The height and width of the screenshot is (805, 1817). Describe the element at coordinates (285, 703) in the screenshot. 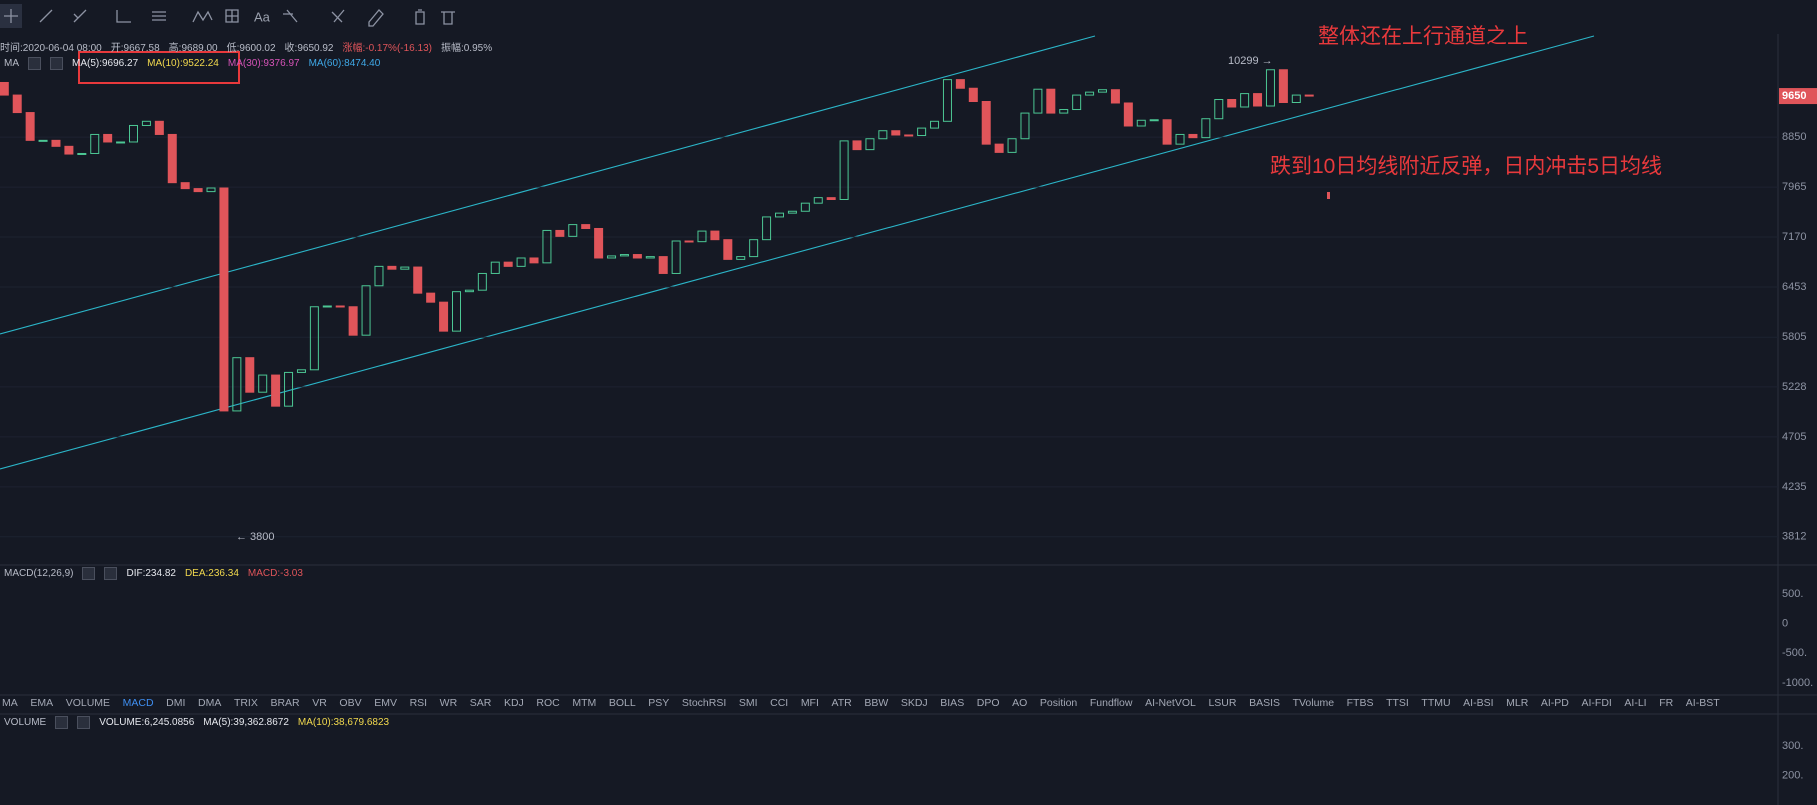

I see `indicator-tab: BRAR` at that location.